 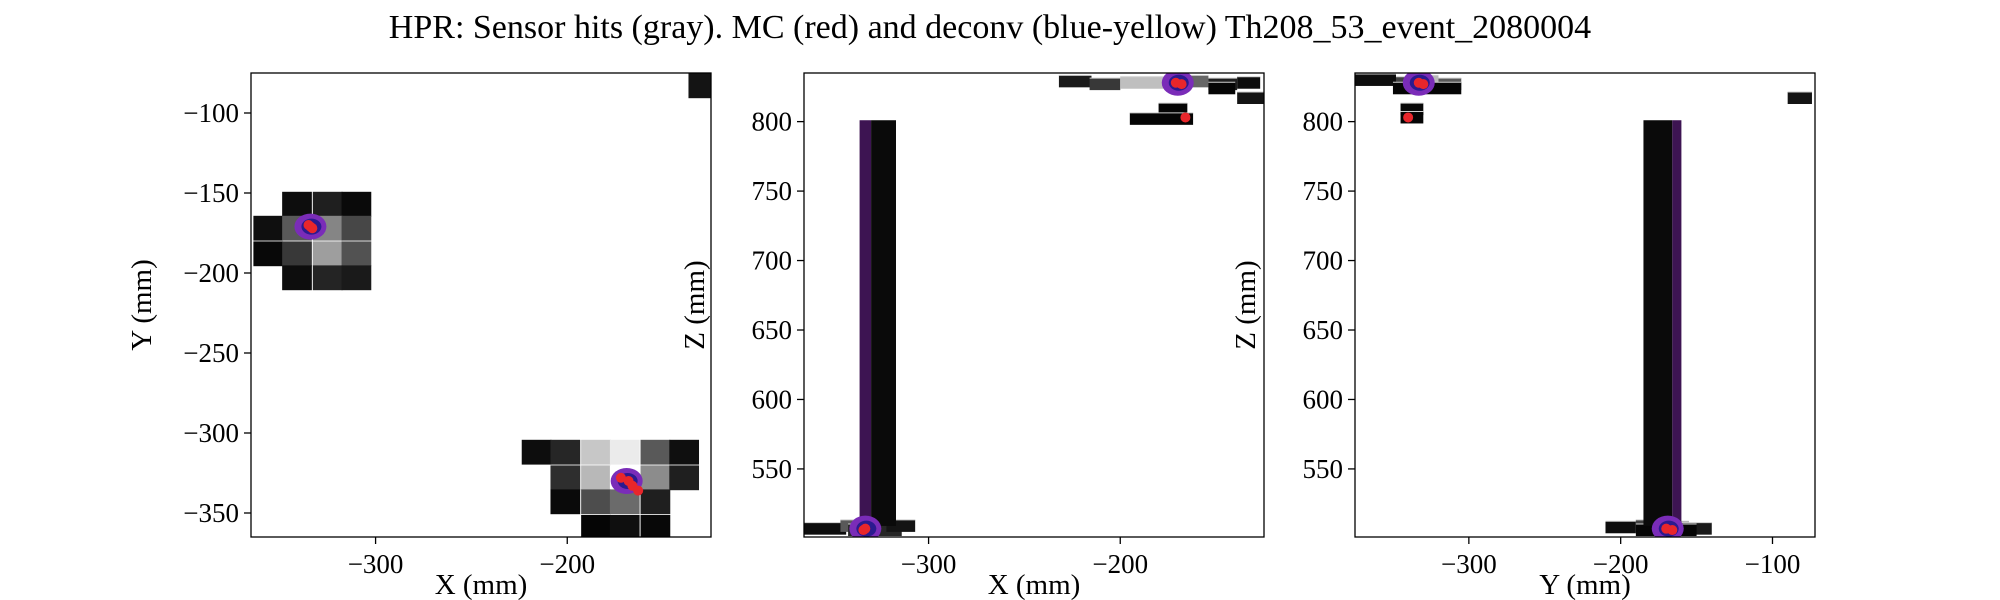 What do you see at coordinates (211, 433) in the screenshot?
I see `y-tick-label: −300` at bounding box center [211, 433].